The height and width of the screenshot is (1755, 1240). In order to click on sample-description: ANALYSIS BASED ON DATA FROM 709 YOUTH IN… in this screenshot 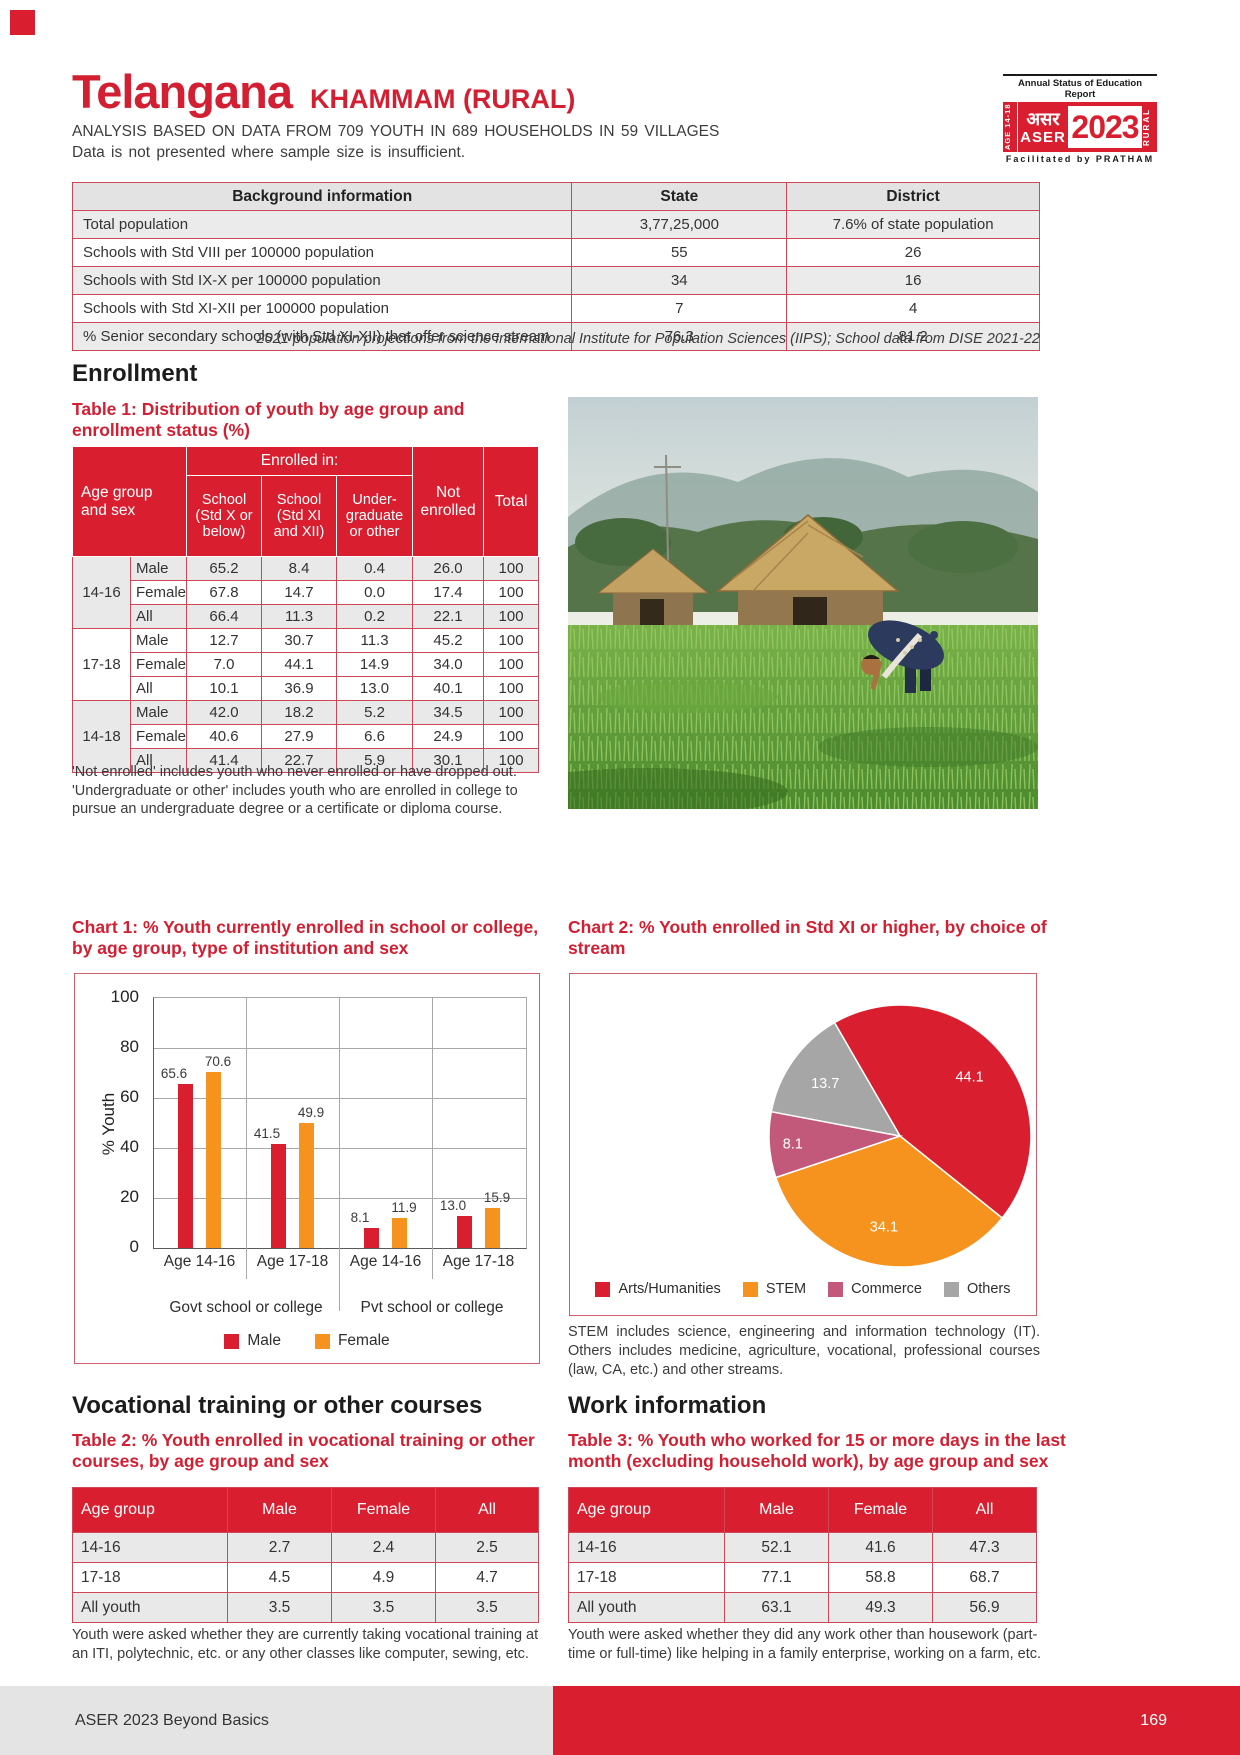, I will do `click(396, 131)`.